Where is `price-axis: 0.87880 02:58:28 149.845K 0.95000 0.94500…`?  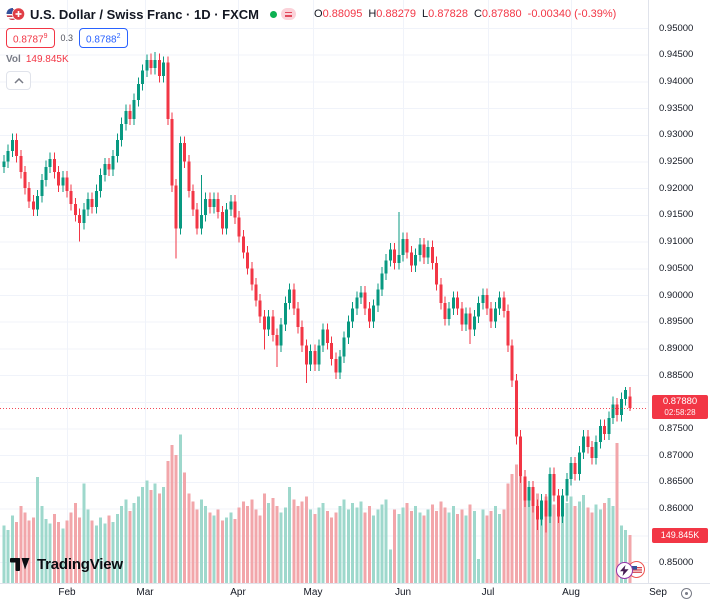
price-axis: 0.87880 02:58:28 149.845K 0.95000 0.94500… is located at coordinates (679, 291).